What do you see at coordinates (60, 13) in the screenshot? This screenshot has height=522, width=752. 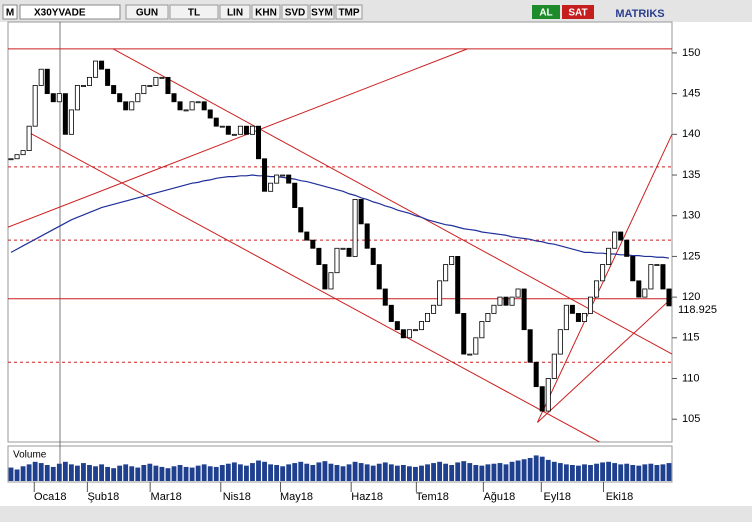 I see `symbol: X30YVADE` at bounding box center [60, 13].